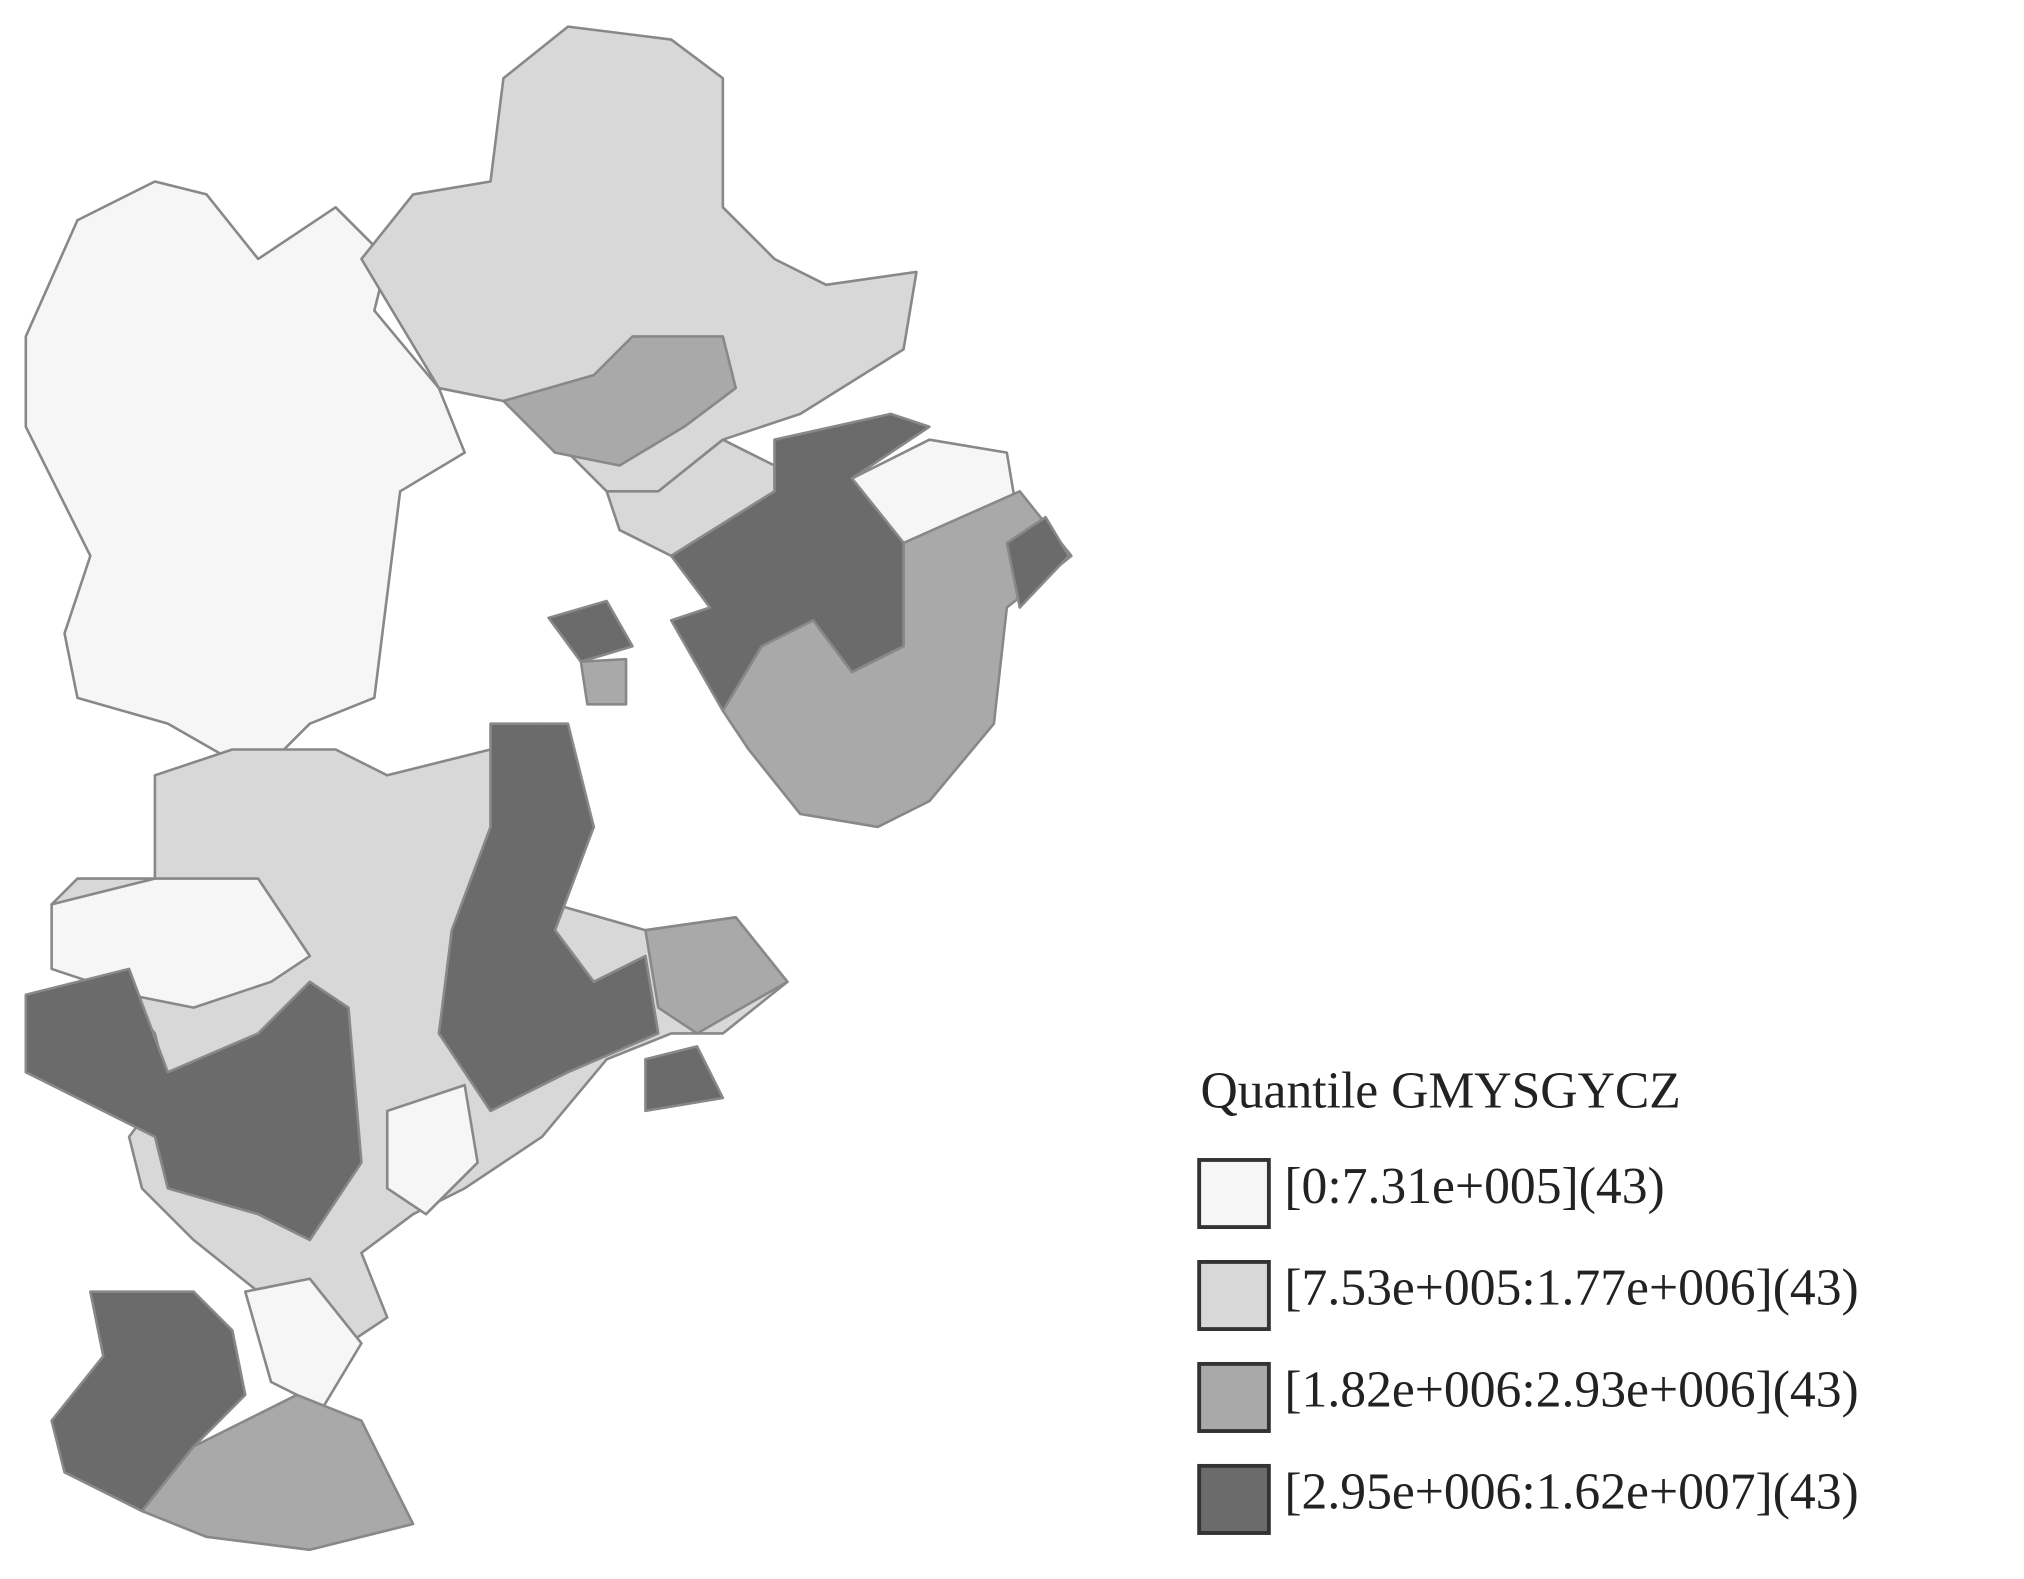 The image size is (2024, 1579). What do you see at coordinates (1571, 1390) in the screenshot?
I see `legend-label: [1.82e+006:2.93e+006](43)` at bounding box center [1571, 1390].